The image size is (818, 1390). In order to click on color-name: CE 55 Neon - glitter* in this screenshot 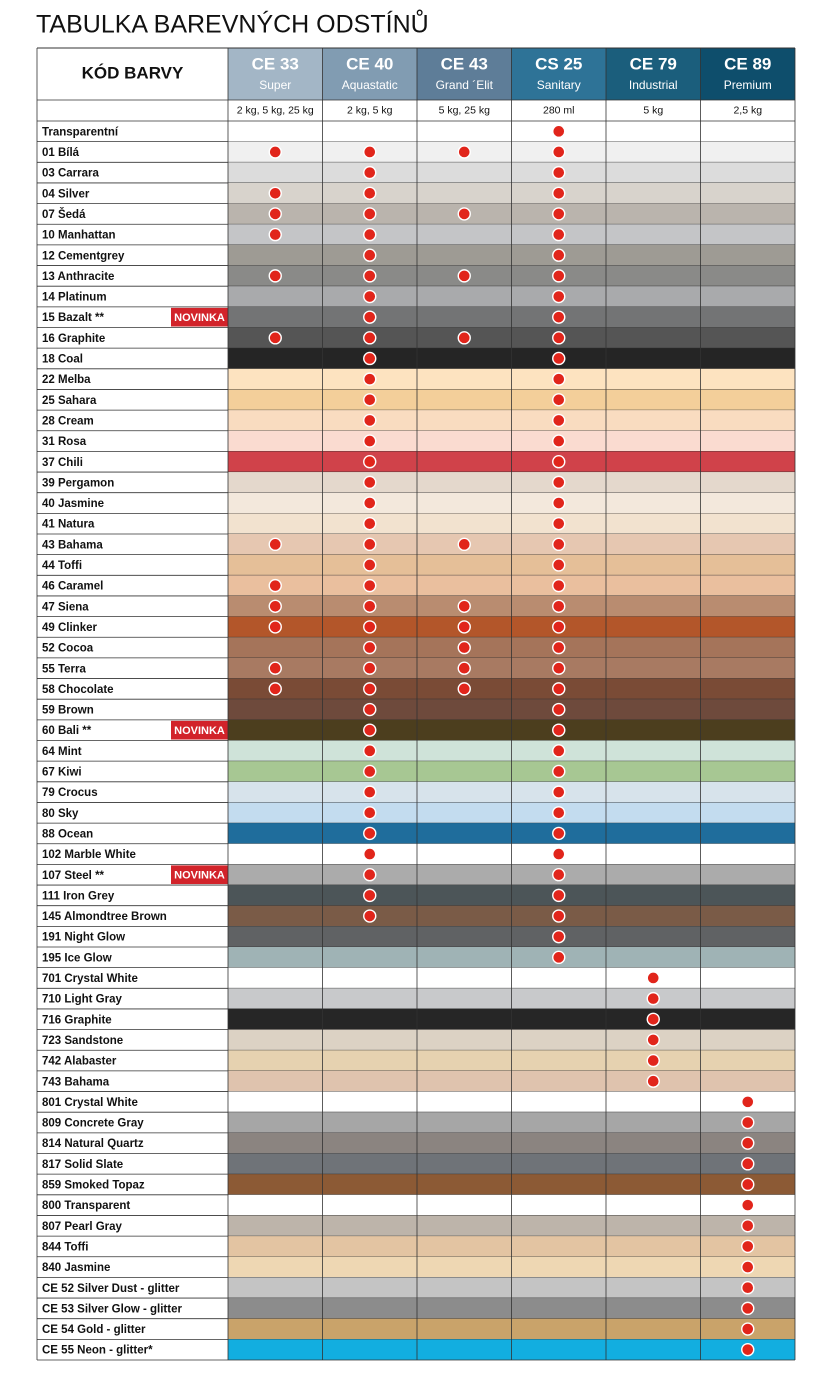, I will do `click(97, 1351)`.